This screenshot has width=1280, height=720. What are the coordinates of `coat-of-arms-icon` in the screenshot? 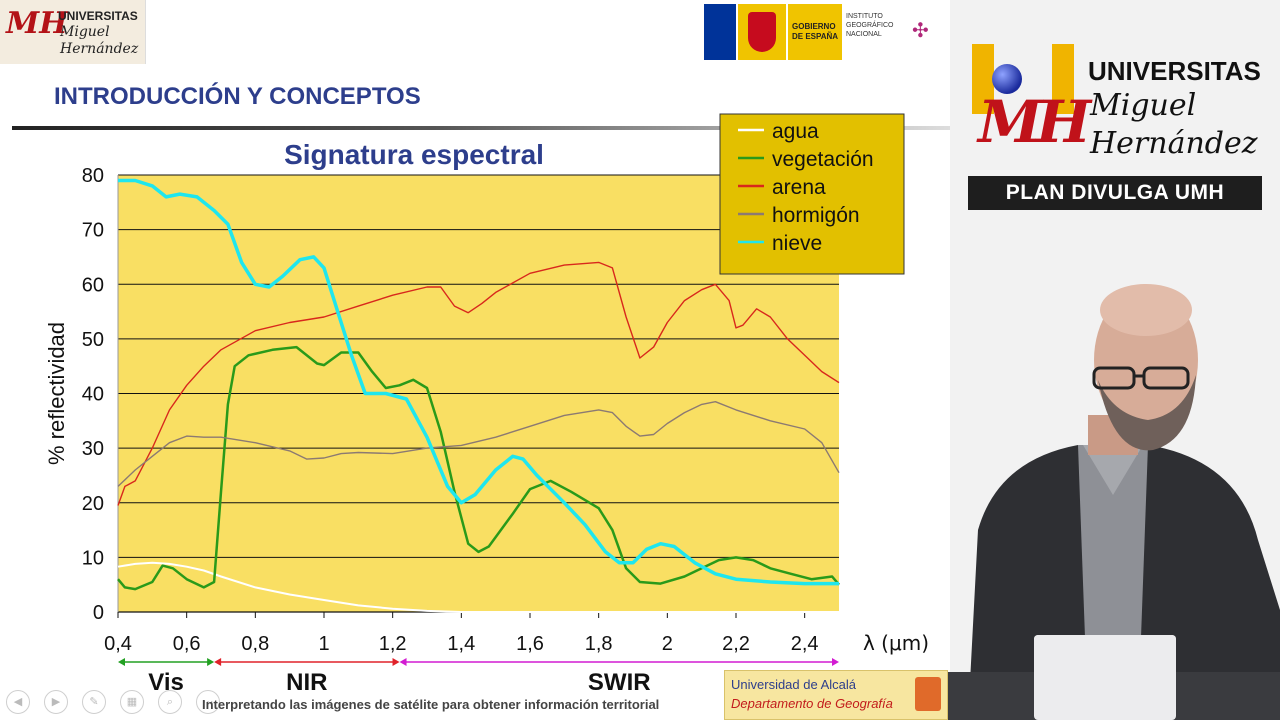 It's located at (762, 32).